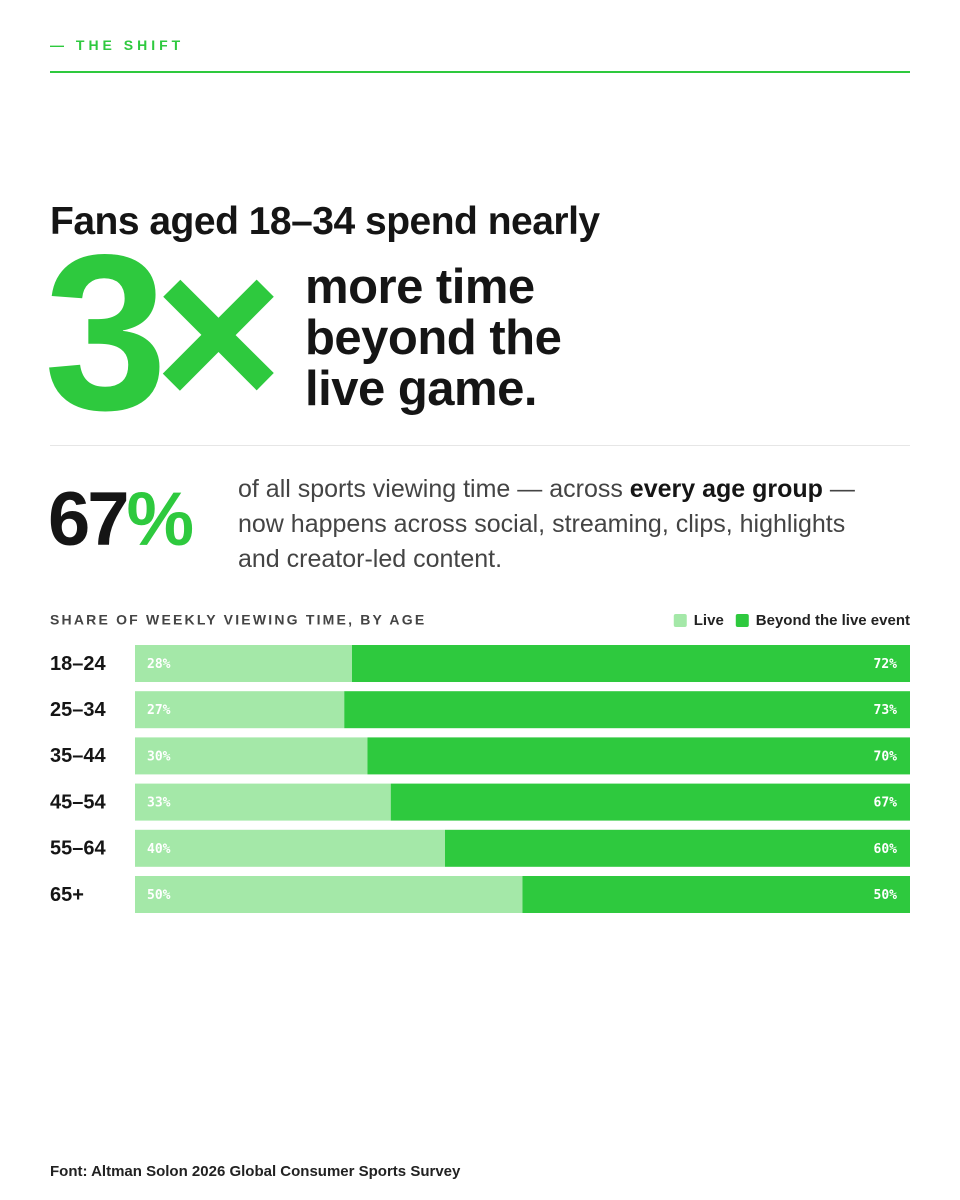 The width and height of the screenshot is (960, 1200). What do you see at coordinates (886, 803) in the screenshot?
I see `value-label: 67%` at bounding box center [886, 803].